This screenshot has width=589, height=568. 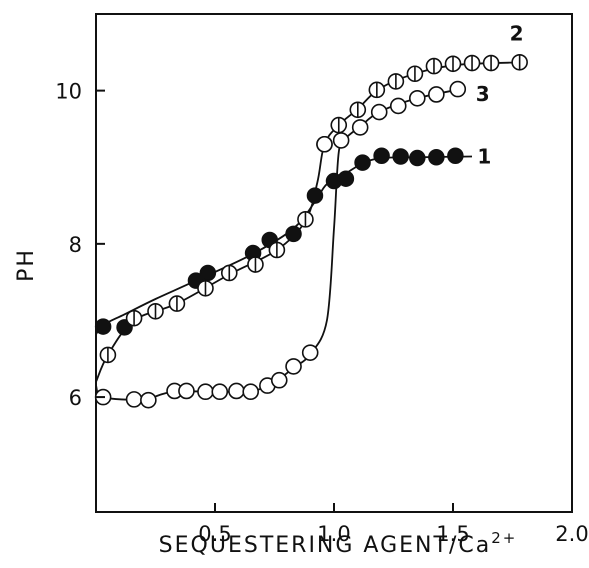 I want to click on x-axis-title-superscript: 2+, so click(x=504, y=538).